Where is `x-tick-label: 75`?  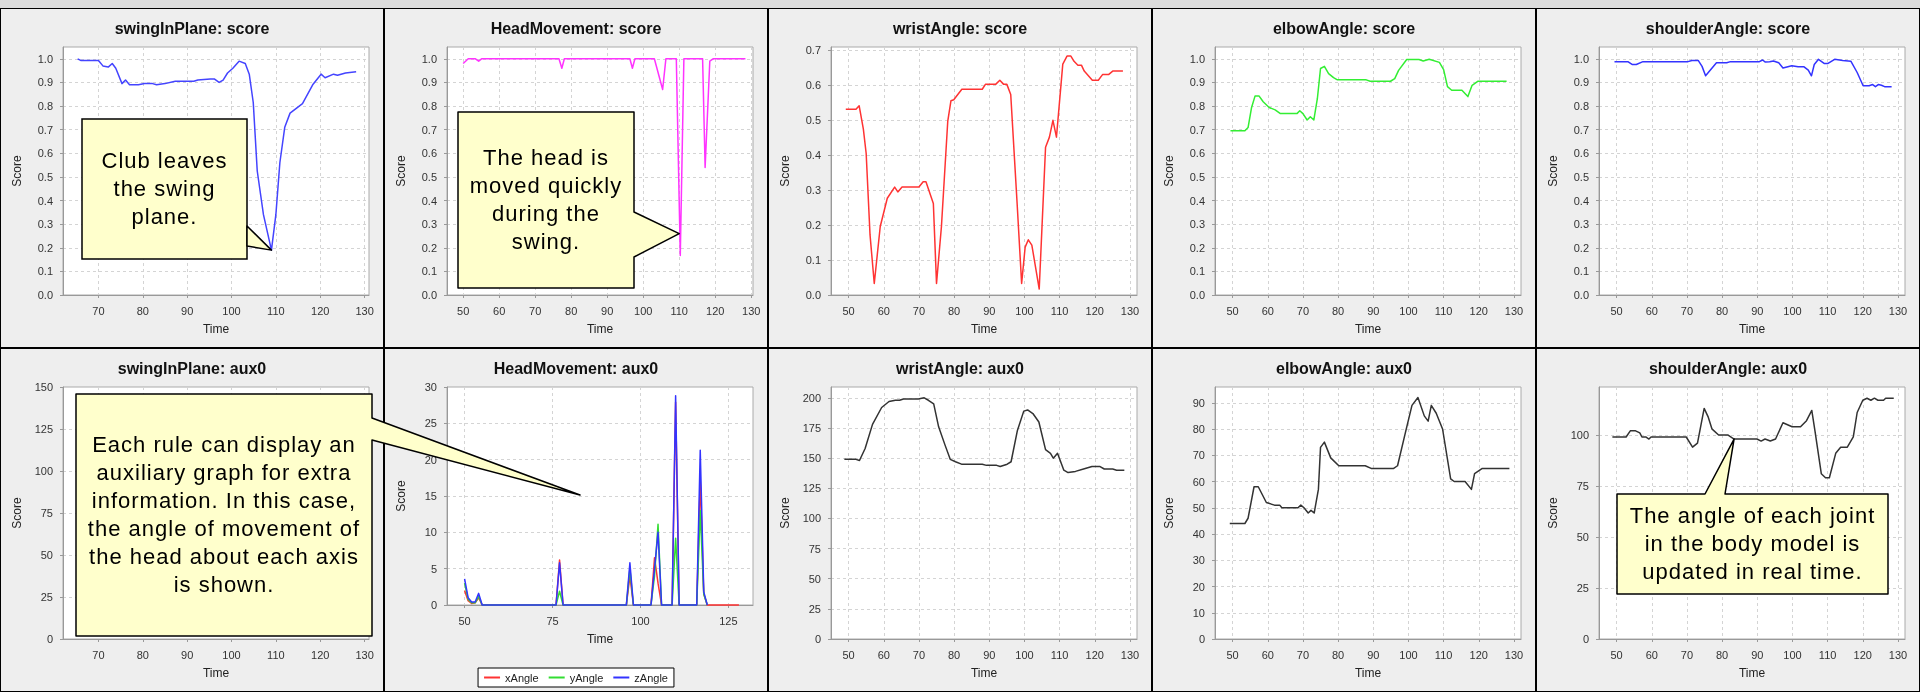 x-tick-label: 75 is located at coordinates (552, 620).